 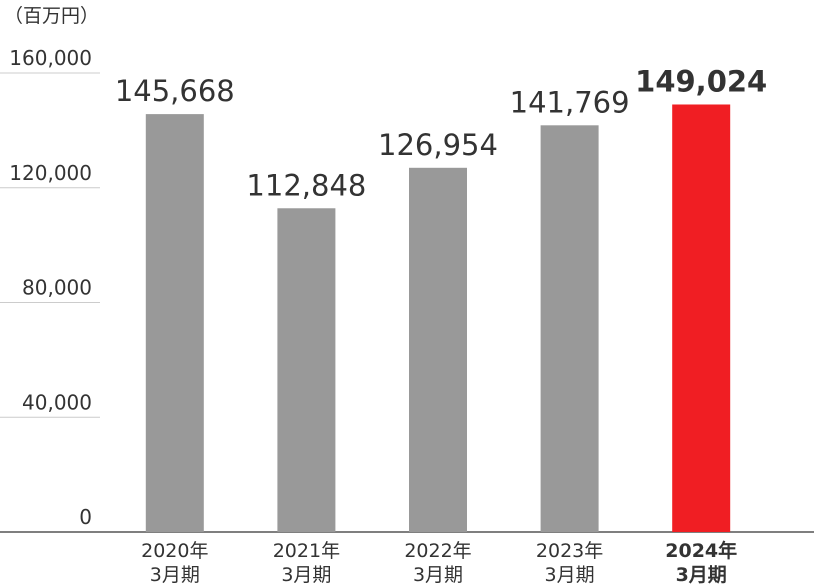 What do you see at coordinates (50, 58) in the screenshot?
I see `y-tick-label: 160,000` at bounding box center [50, 58].